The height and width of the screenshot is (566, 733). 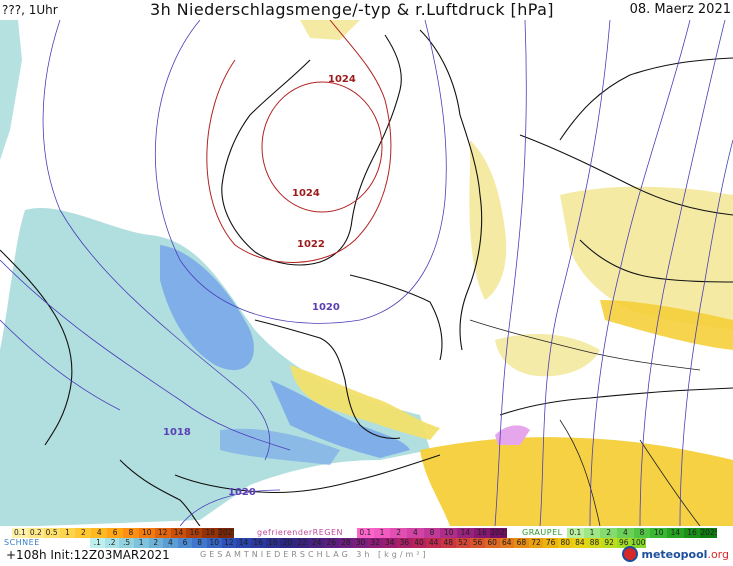 What do you see at coordinates (521, 543) in the screenshot?
I see `legend-cell: 68` at bounding box center [521, 543].